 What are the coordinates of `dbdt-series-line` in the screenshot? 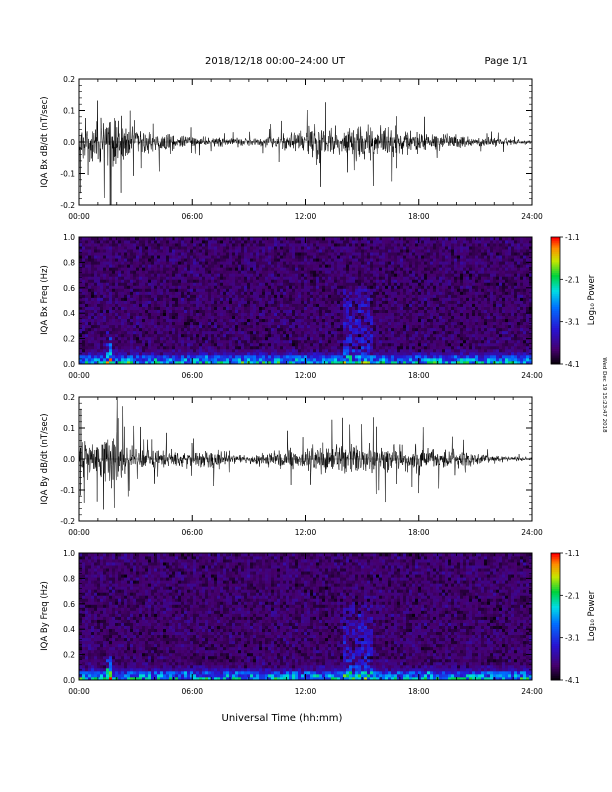 It's located at (305, 153).